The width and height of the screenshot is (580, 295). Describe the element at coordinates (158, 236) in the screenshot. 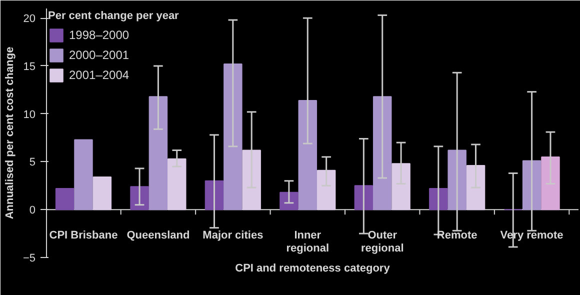

I see `x-tick-label: Queensland` at that location.